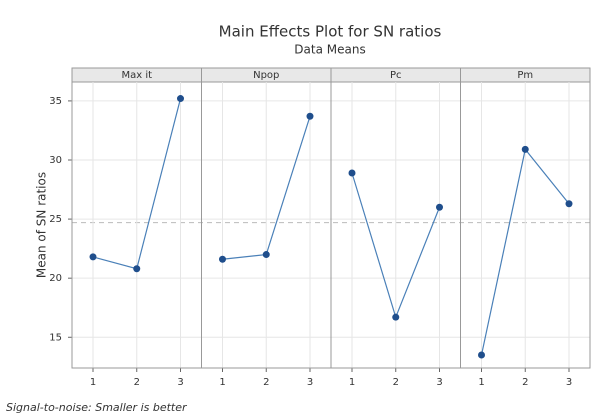 The image size is (605, 418). Describe the element at coordinates (42, 225) in the screenshot. I see `y-axis-label: Mean of SN ratios` at that location.